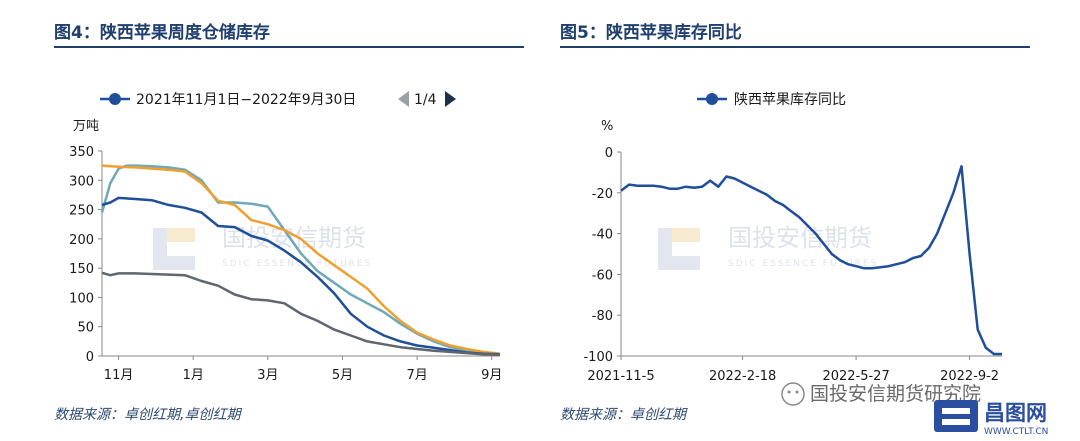 The image size is (1080, 441). What do you see at coordinates (623, 415) in the screenshot?
I see `right-source-note: 数据来源：卓创红期` at bounding box center [623, 415].